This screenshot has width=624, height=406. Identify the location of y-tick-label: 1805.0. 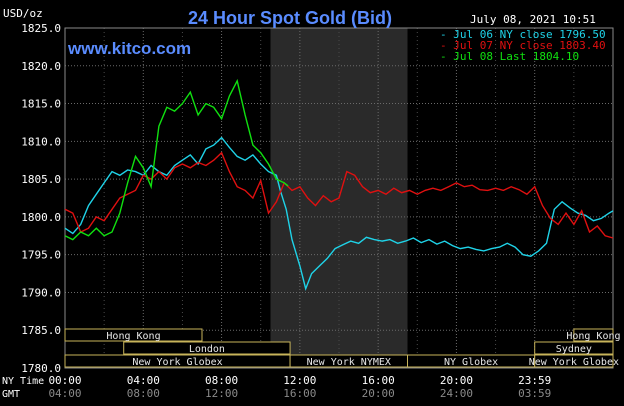
(41, 179).